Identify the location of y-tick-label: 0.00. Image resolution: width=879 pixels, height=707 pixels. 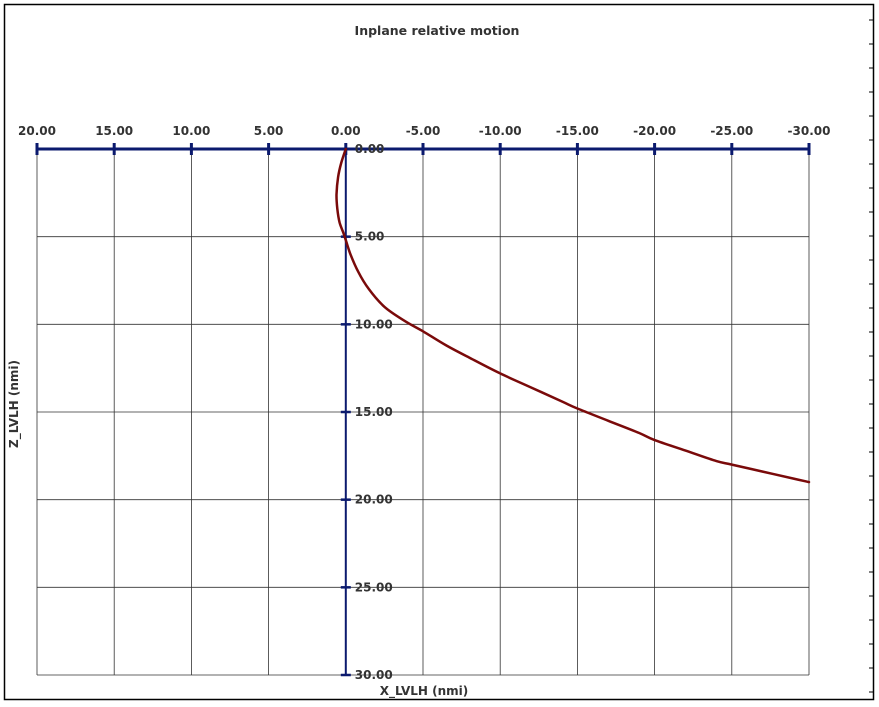
(370, 149).